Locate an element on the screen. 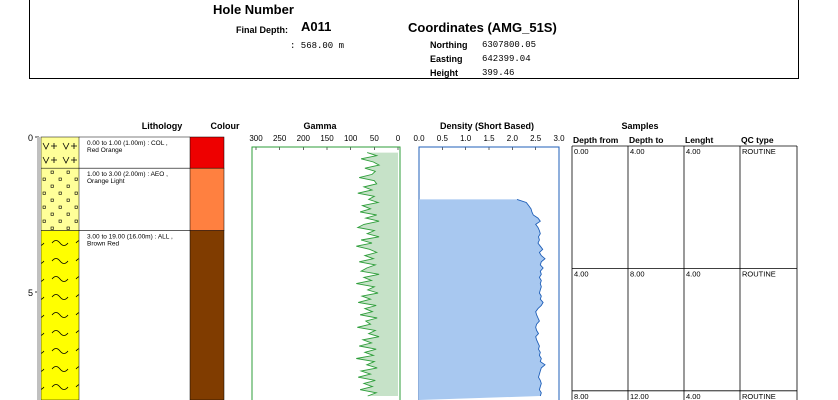 The image size is (838, 400). gamma-track: Gamma 300 250 200 150 100 50 0 is located at coordinates (325, 260).